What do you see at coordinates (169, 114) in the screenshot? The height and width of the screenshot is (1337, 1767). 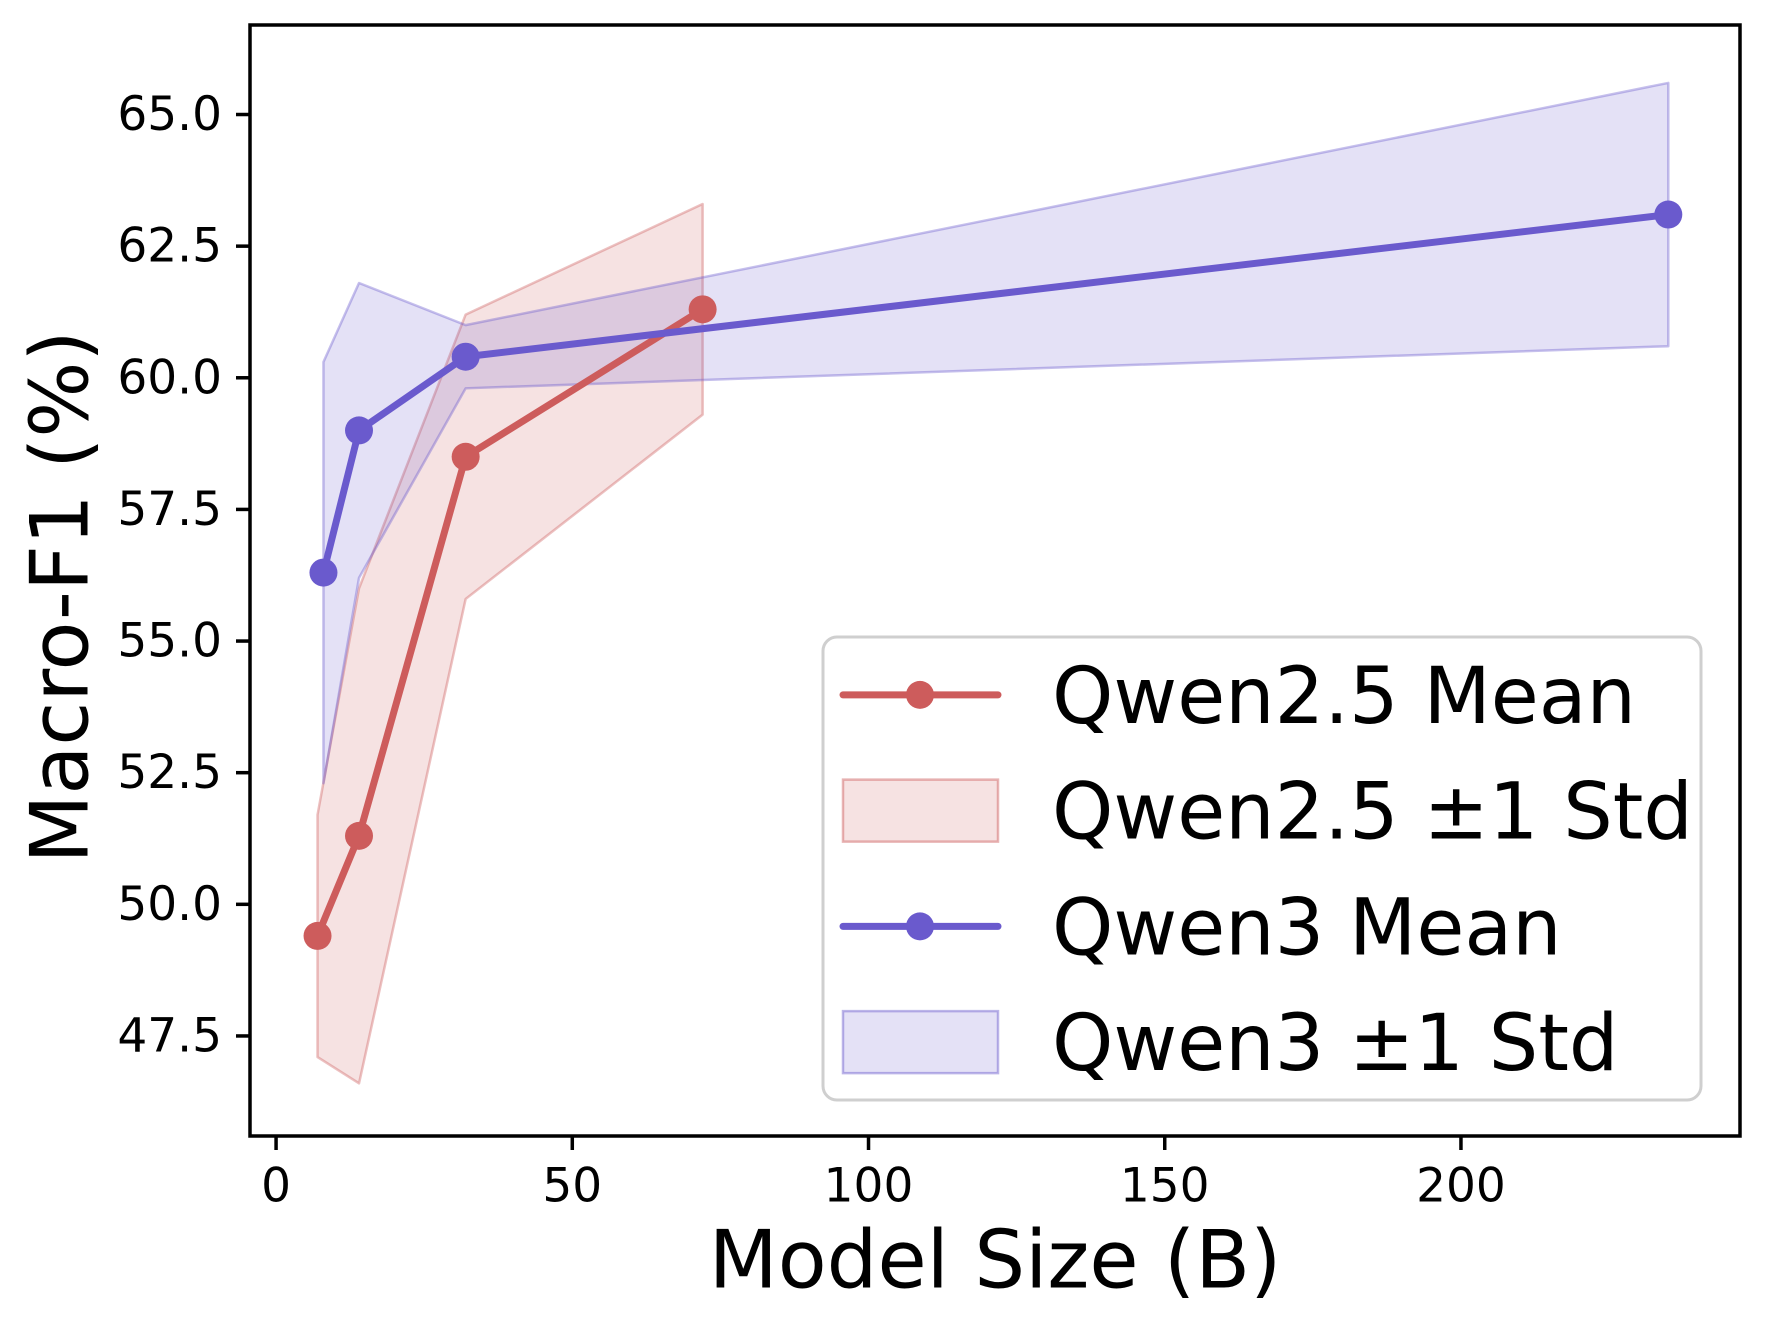 I see `y-tick-label: 65.0` at bounding box center [169, 114].